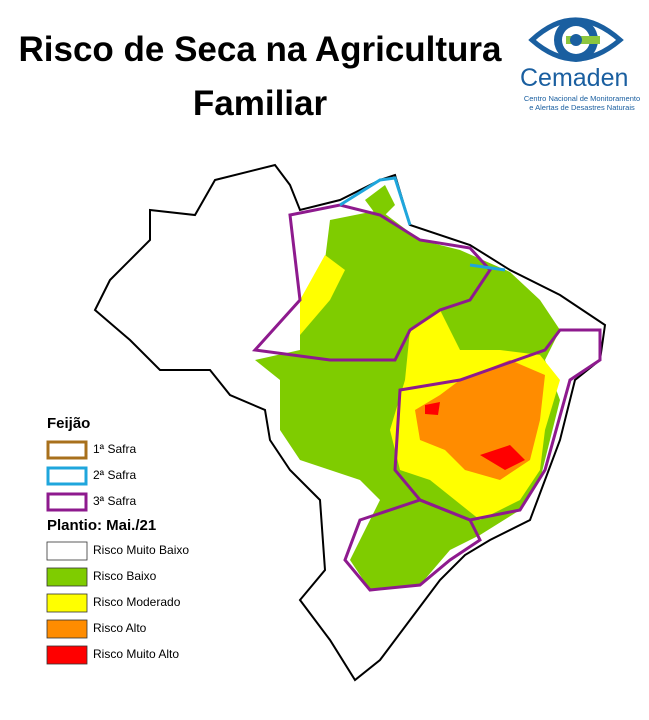 The image size is (649, 720). What do you see at coordinates (260, 49) in the screenshot?
I see `title-line: Risco de Seca na Agricultura` at bounding box center [260, 49].